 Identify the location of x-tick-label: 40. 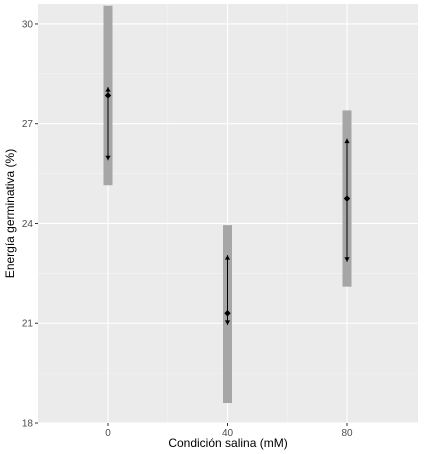
(228, 433).